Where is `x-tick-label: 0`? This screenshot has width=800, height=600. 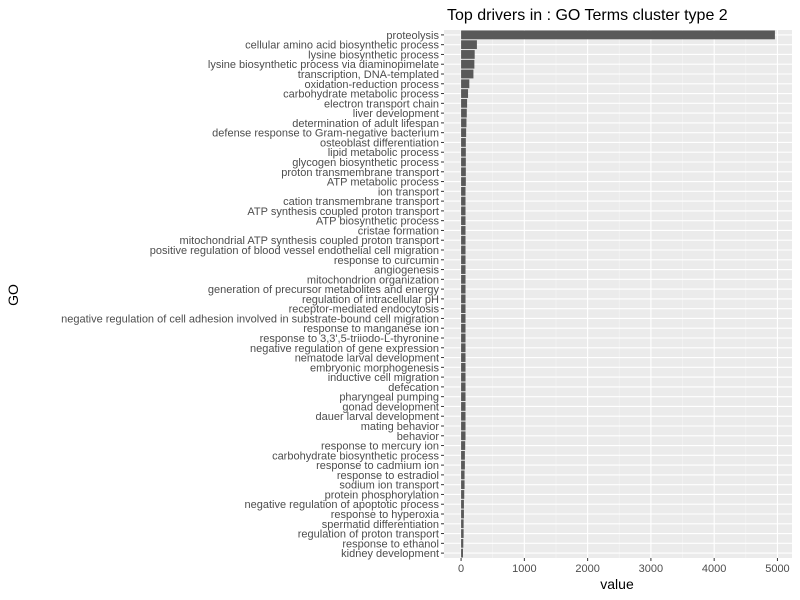
x-tick-label: 0 is located at coordinates (461, 569).